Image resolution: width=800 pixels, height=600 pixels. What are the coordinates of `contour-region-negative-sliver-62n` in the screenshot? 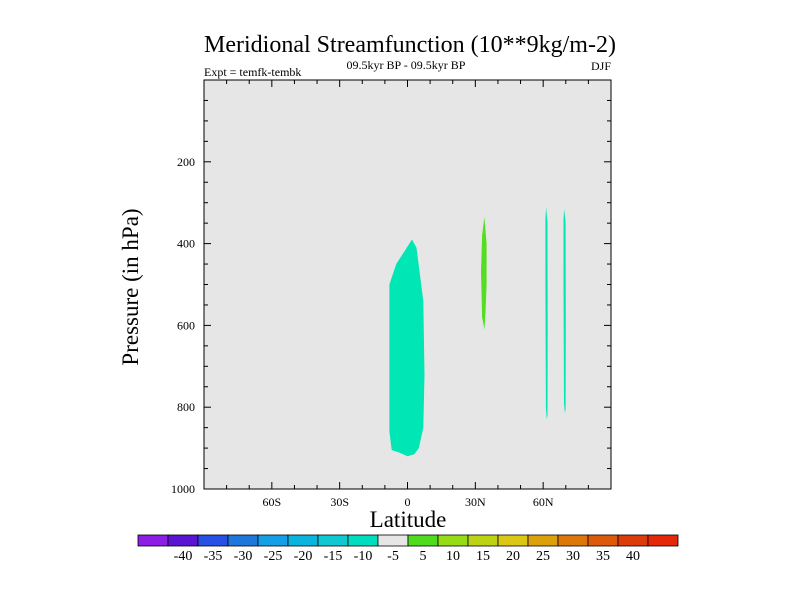 It's located at (546, 313).